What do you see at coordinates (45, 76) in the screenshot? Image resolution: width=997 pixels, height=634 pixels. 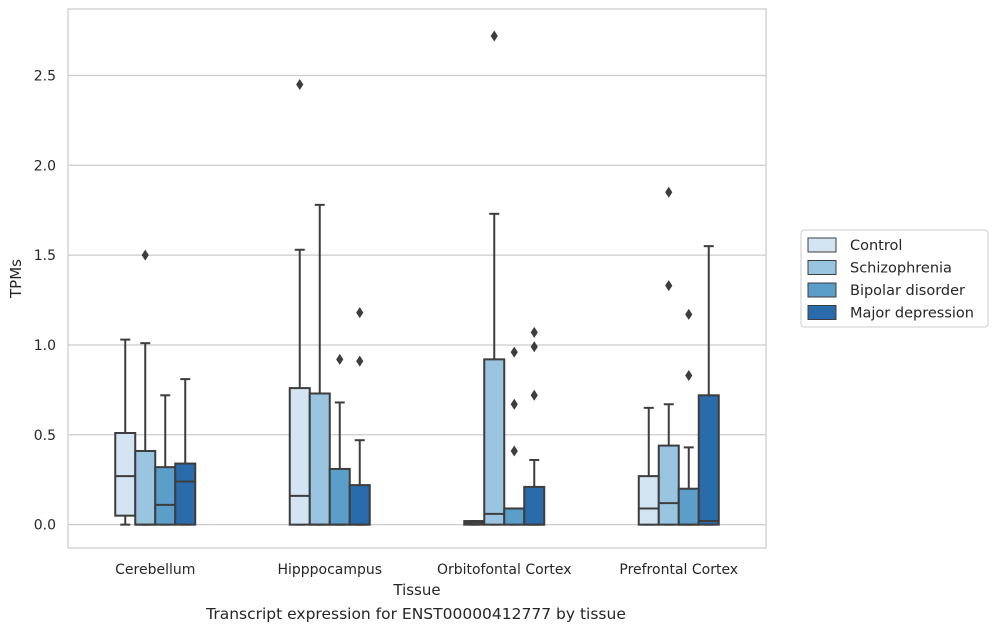 I see `y-tick-label: 2.5` at bounding box center [45, 76].